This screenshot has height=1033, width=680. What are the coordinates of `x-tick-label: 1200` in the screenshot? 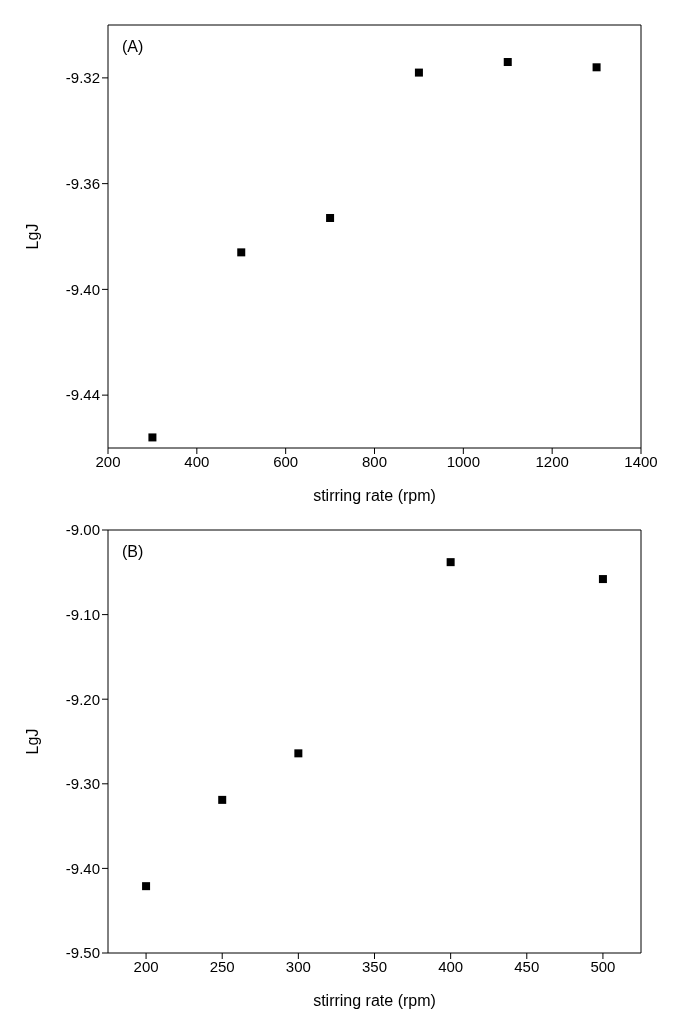 It's located at (552, 461).